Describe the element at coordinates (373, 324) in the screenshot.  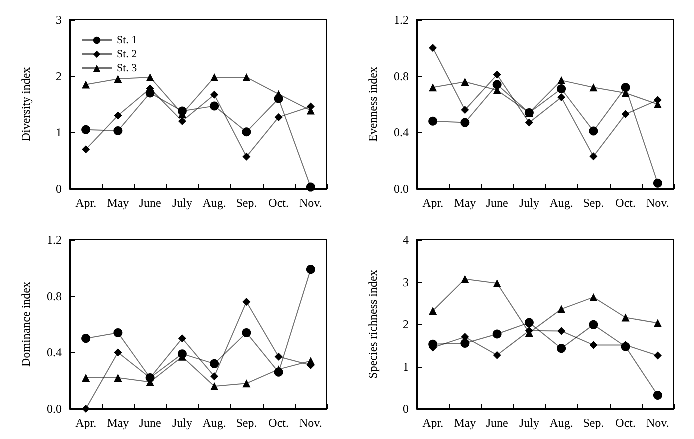
I see `y-axis-title: Species richness index` at that location.